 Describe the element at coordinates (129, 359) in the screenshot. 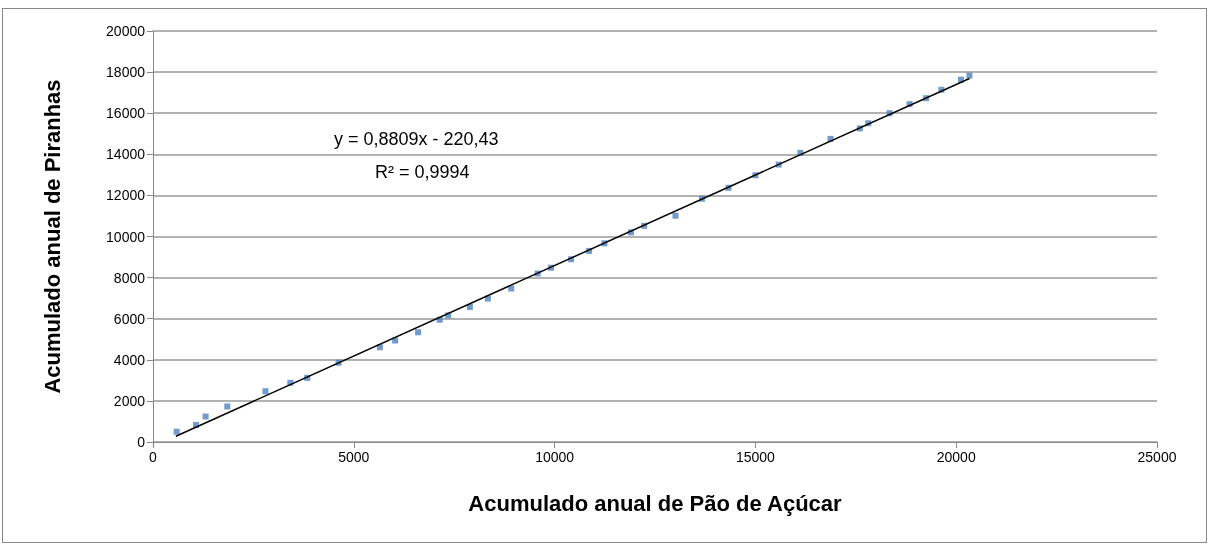

I see `y-tick-label: 4000` at that location.